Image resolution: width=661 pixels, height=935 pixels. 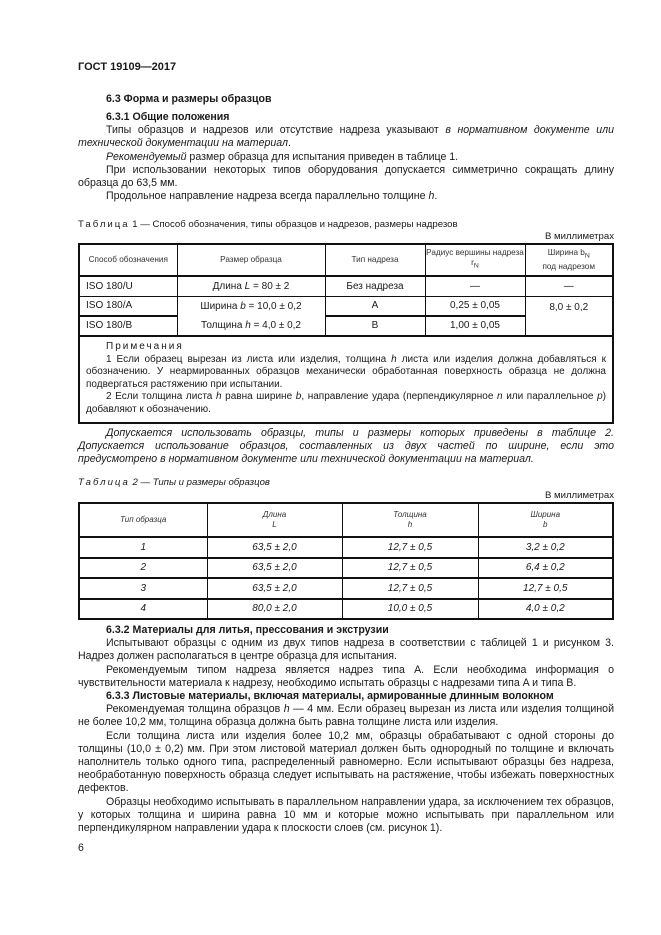 I want to click on cell: 10,0 ± 0,5, so click(x=410, y=609).